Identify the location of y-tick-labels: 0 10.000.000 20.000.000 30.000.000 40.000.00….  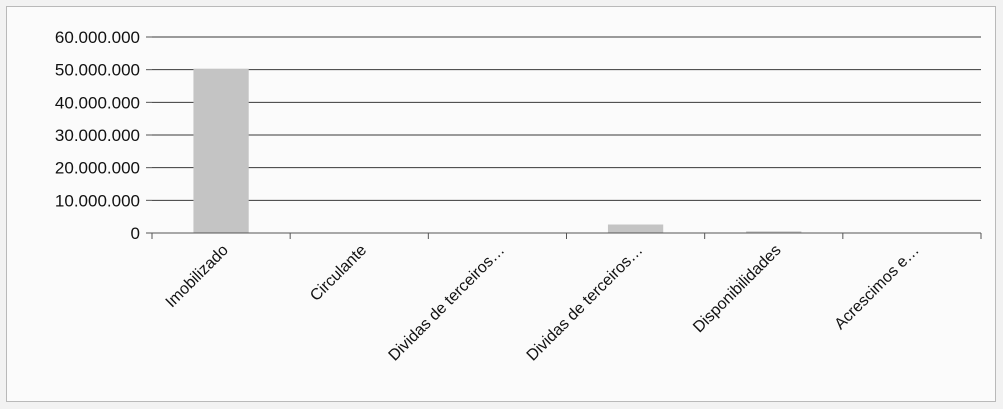
(97, 135).